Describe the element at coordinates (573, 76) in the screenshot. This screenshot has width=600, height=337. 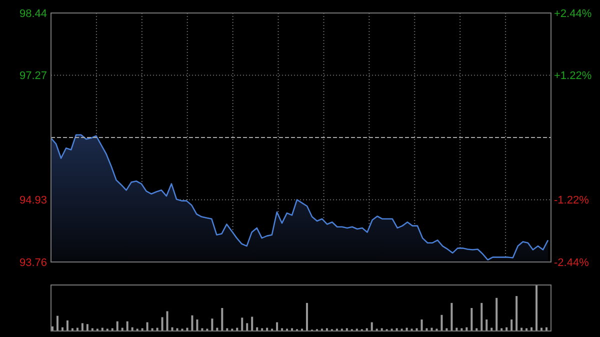
I see `y2-tick-label: +1.22%` at that location.